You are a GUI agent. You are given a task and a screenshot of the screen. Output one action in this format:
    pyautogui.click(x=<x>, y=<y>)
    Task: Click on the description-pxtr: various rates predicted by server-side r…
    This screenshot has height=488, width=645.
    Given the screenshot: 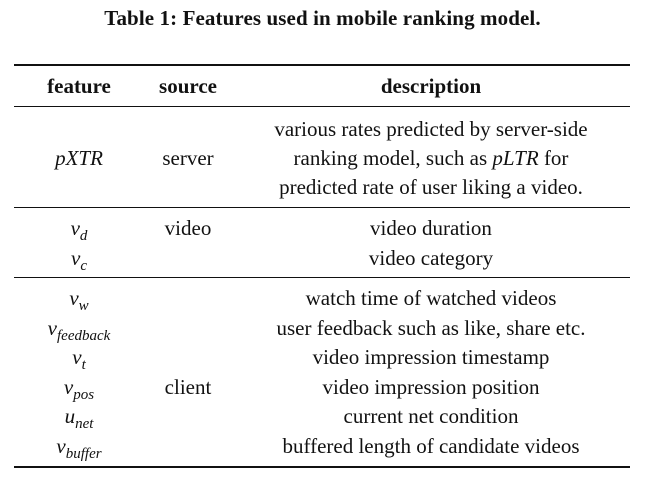 What is the action you would take?
    pyautogui.click(x=431, y=158)
    